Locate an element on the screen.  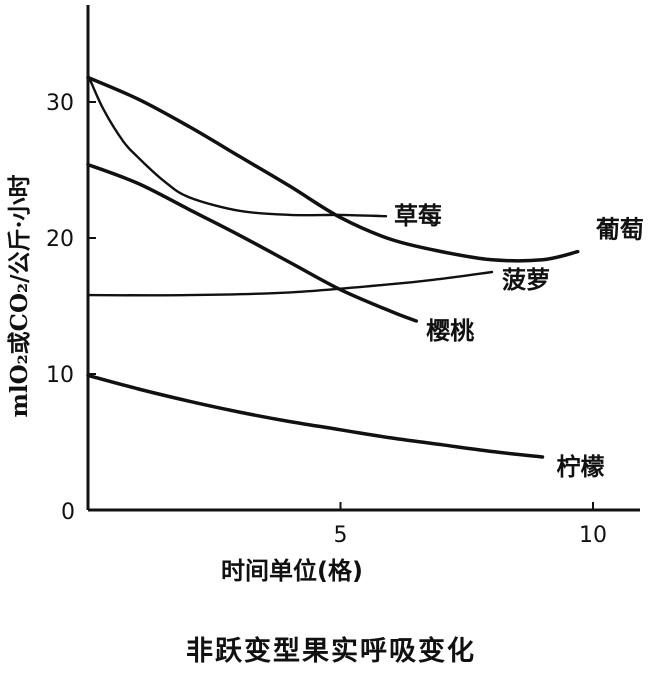
y-axis-label: mlO₂或CO₂/公斤·小时 is located at coordinates (19, 295).